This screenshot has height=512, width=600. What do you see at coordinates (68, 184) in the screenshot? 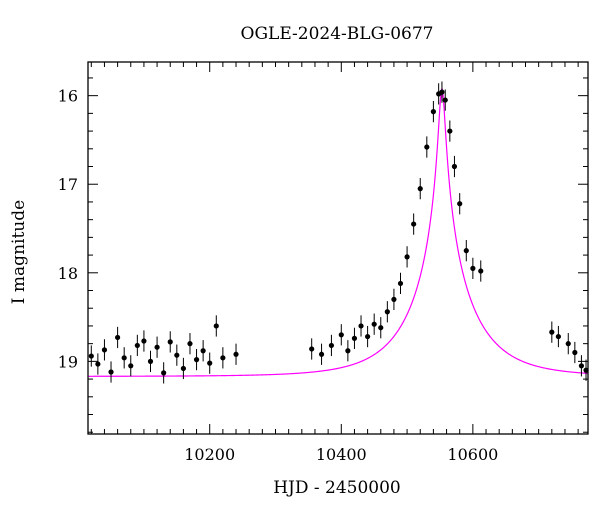
I see `y-tick-label: 17` at bounding box center [68, 184].